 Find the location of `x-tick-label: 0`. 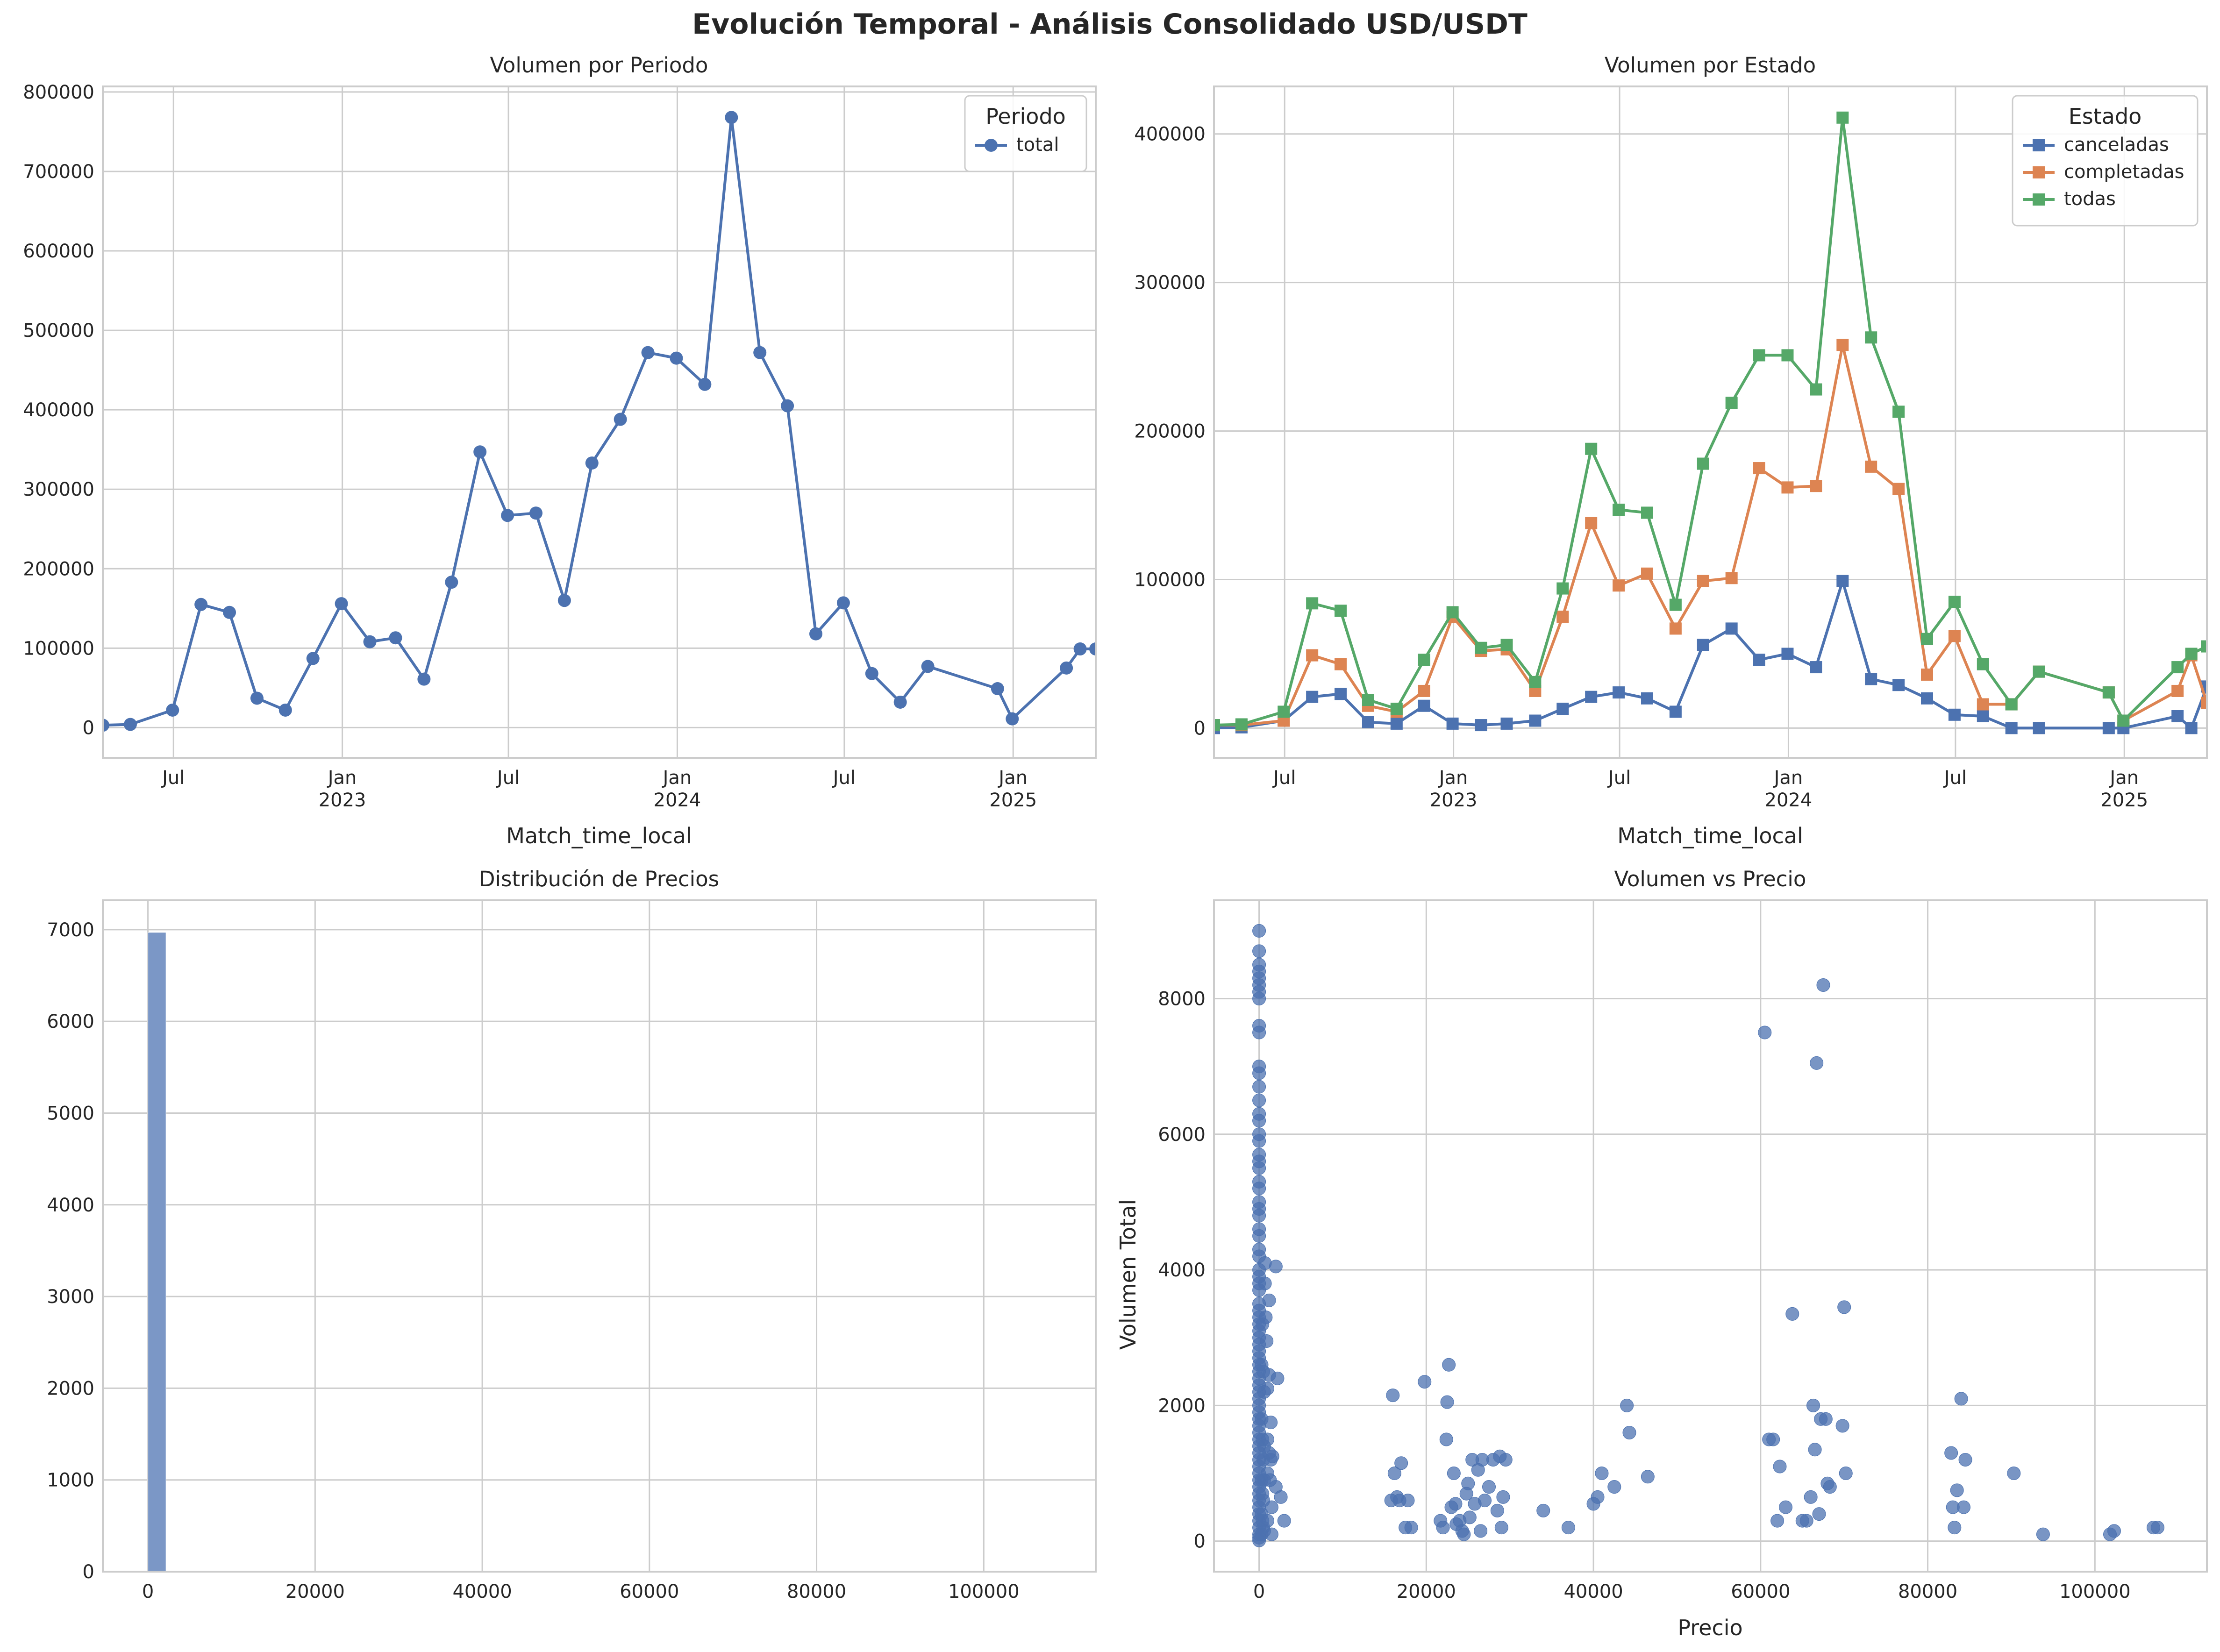

x-tick-label: 0 is located at coordinates (1259, 1591).